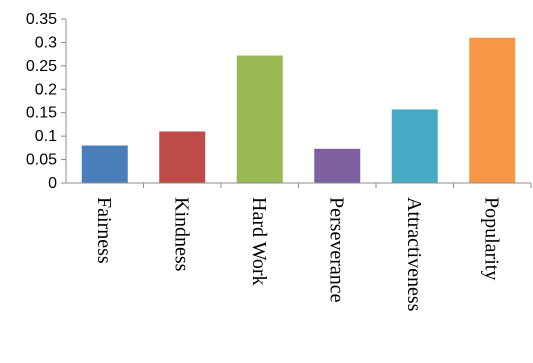 This screenshot has width=533, height=363. I want to click on x-tick-label: Attractiveness, so click(414, 254).